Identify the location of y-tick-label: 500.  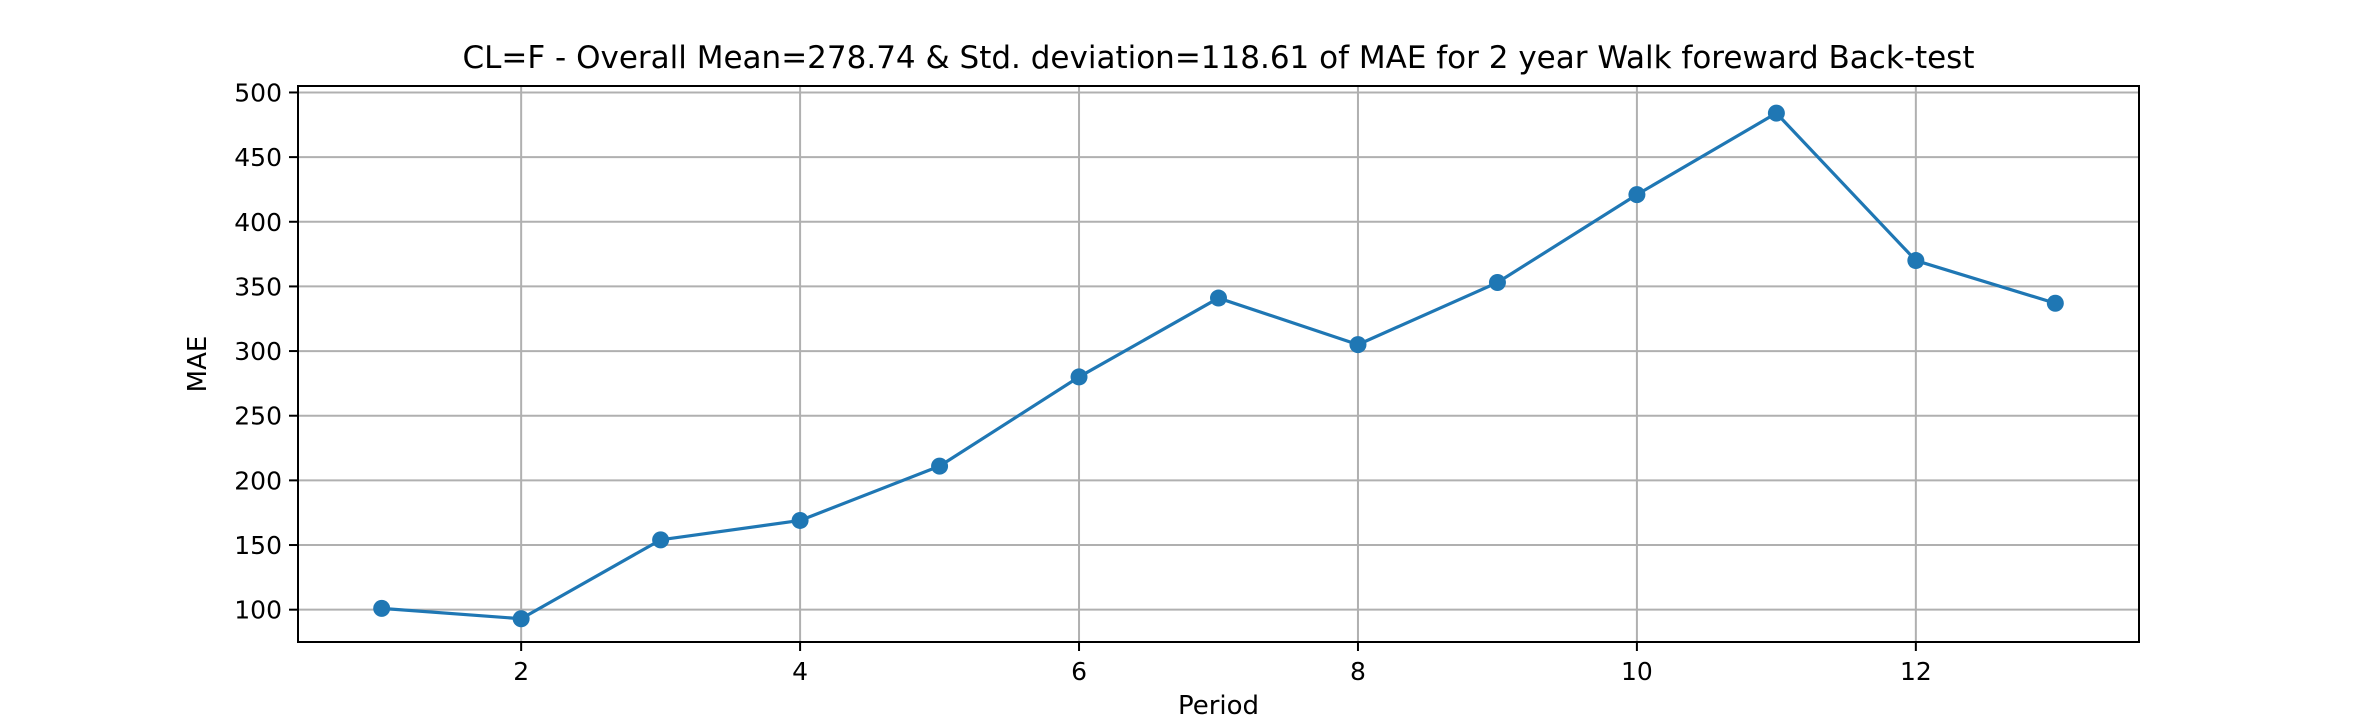
(258, 92).